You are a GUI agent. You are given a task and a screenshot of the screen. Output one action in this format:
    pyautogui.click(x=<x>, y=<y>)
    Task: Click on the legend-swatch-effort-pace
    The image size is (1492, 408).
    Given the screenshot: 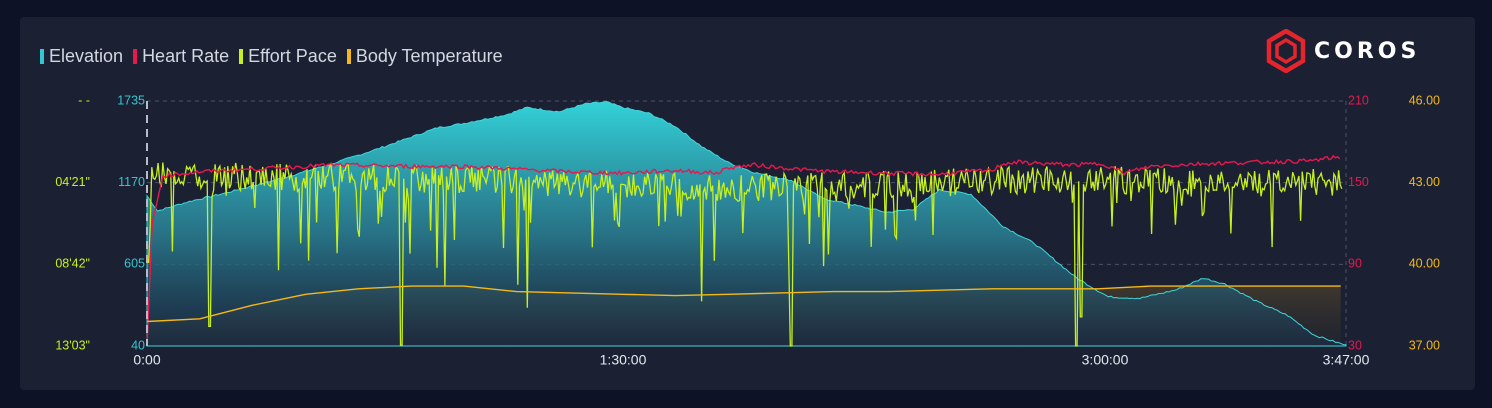 What is the action you would take?
    pyautogui.click(x=241, y=56)
    